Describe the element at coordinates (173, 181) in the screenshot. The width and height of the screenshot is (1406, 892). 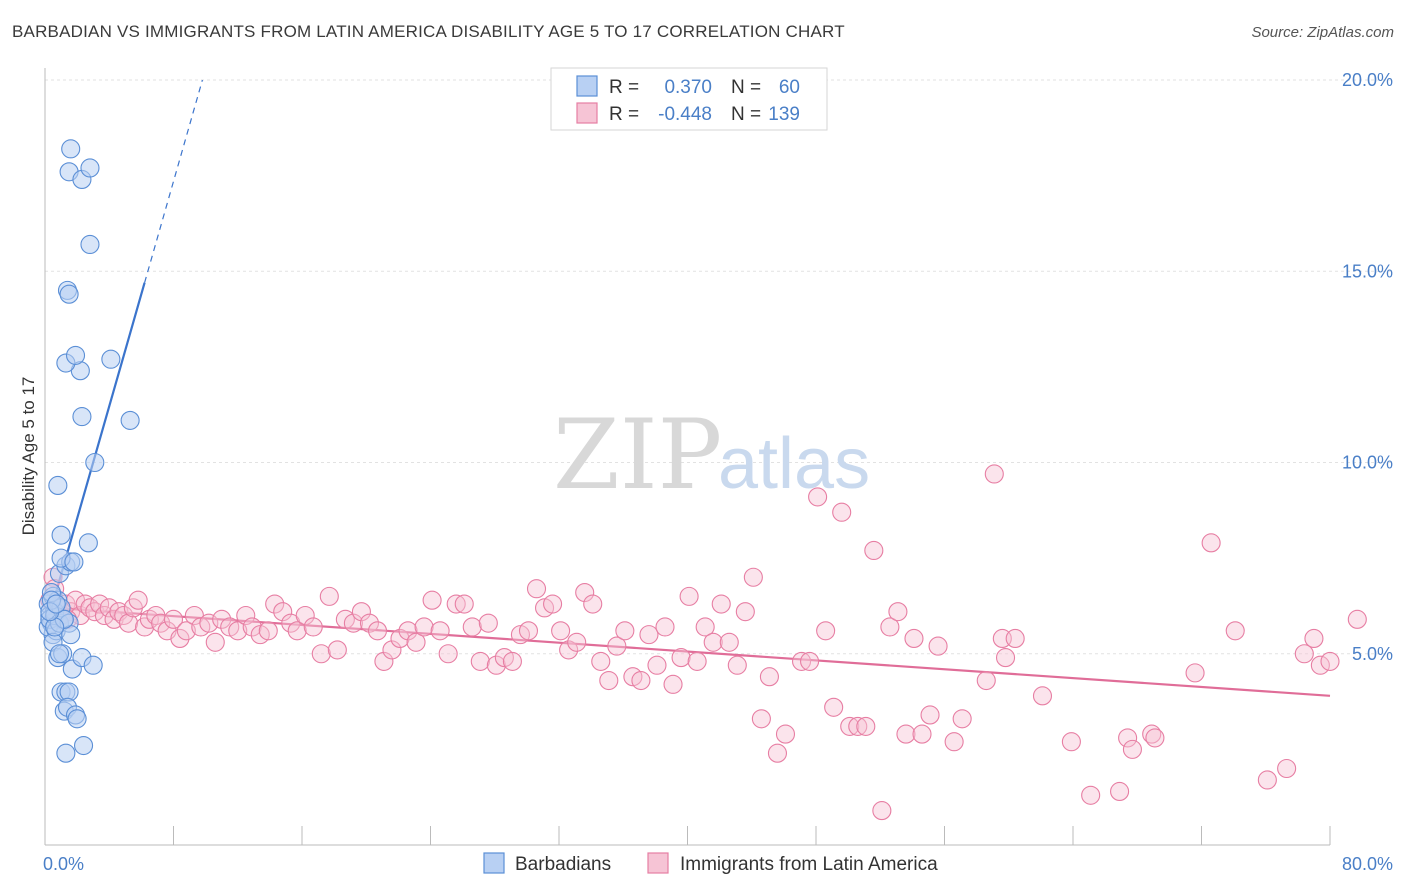
I see `trend-line-barbadians-extension` at that location.